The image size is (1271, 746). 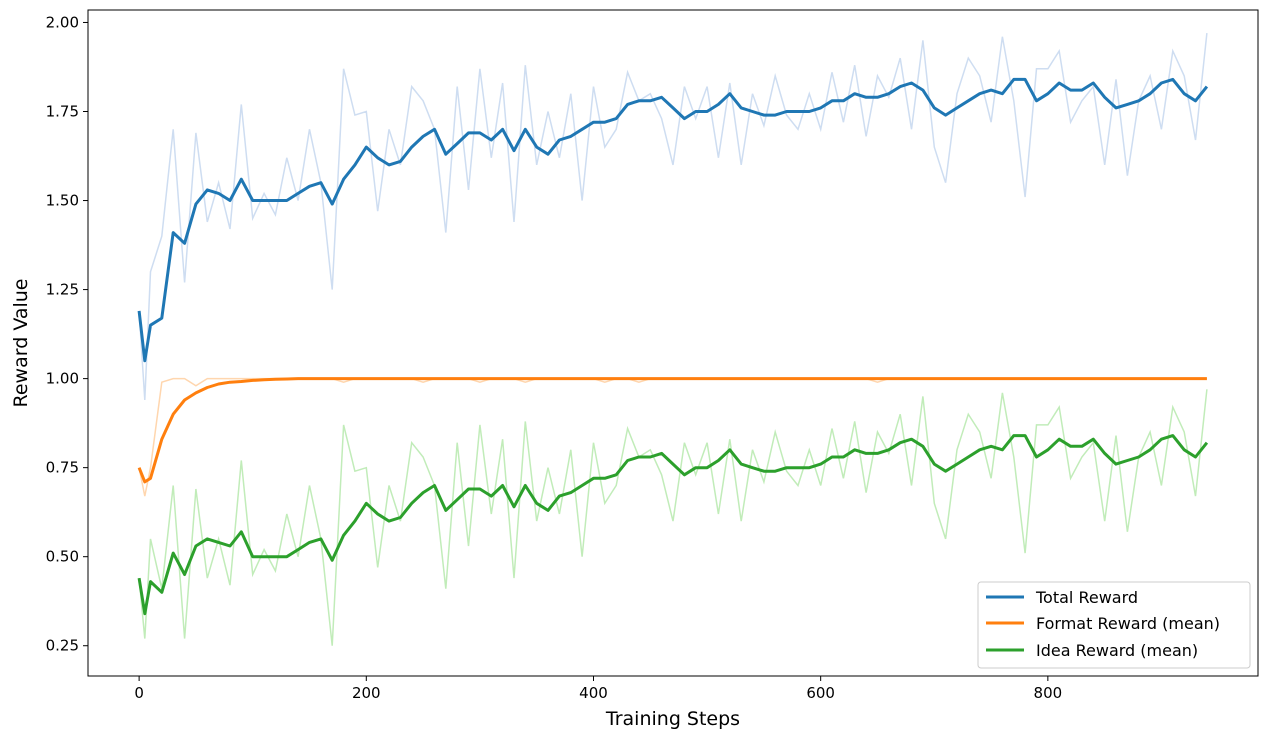 I want to click on x-tick-label: 200, so click(x=366, y=693).